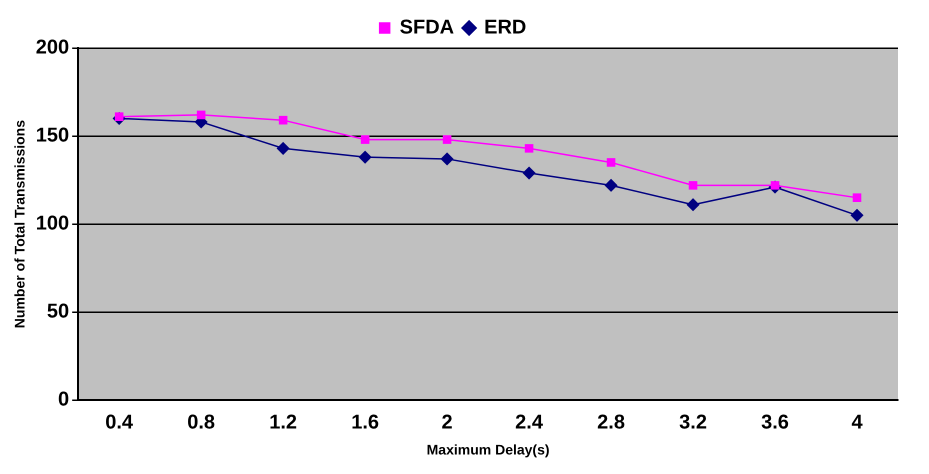  I want to click on x-tick-label: 2.4, so click(529, 423).